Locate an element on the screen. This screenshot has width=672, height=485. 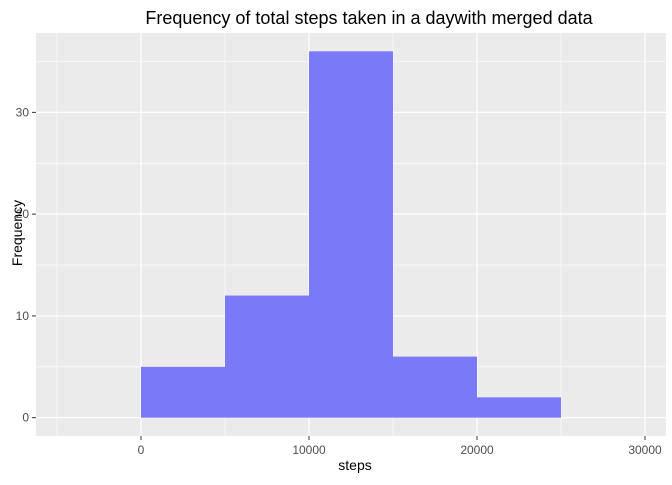
x-tick-label: 30000 is located at coordinates (645, 450).